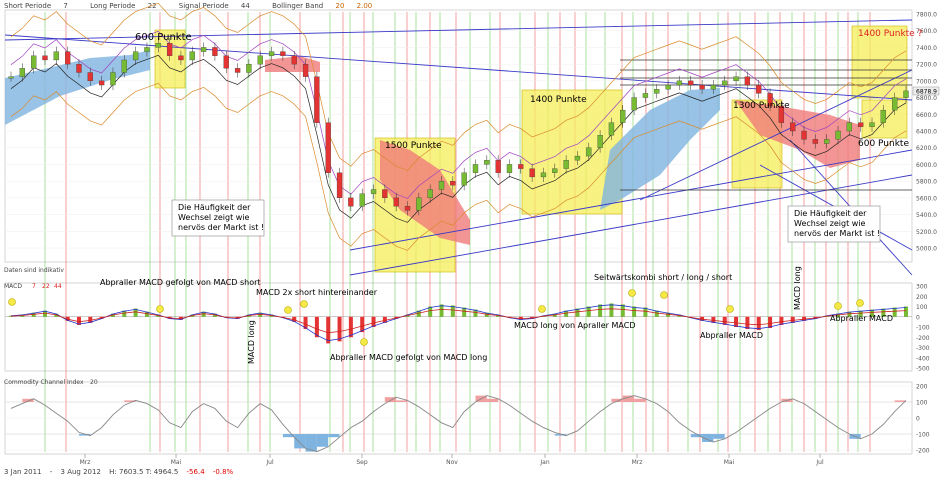  Describe the element at coordinates (923, 451) in the screenshot. I see `cci-ytick-label: -200` at that location.